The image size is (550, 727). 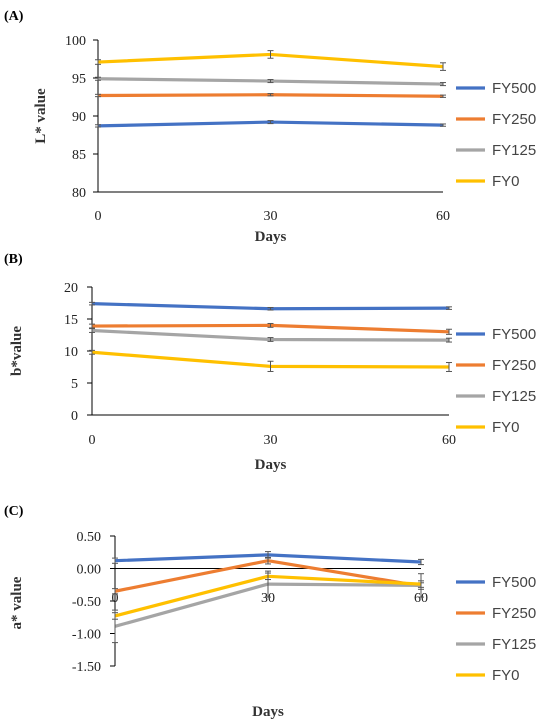 I want to click on y-tick-label: 85, so click(x=79, y=155).